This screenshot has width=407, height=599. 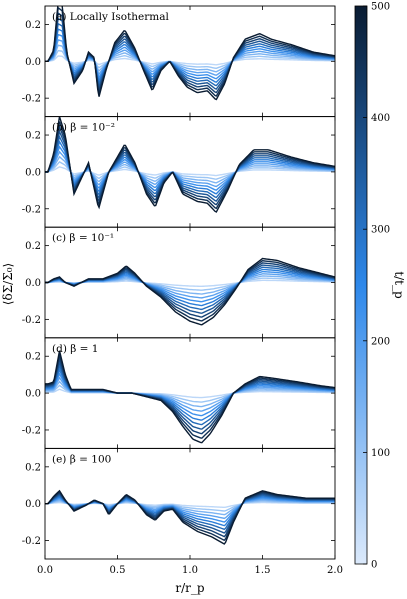 I want to click on colorbar-tick-label: 200, so click(x=380, y=341).